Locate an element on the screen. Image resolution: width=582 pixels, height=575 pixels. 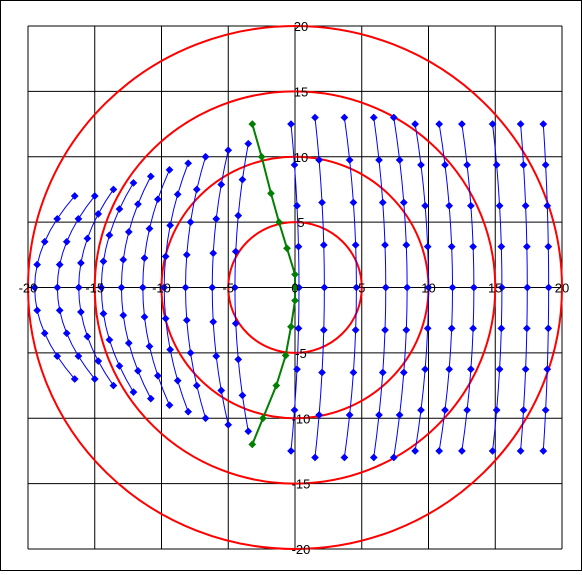
x-tick-label: 10 is located at coordinates (428, 288).